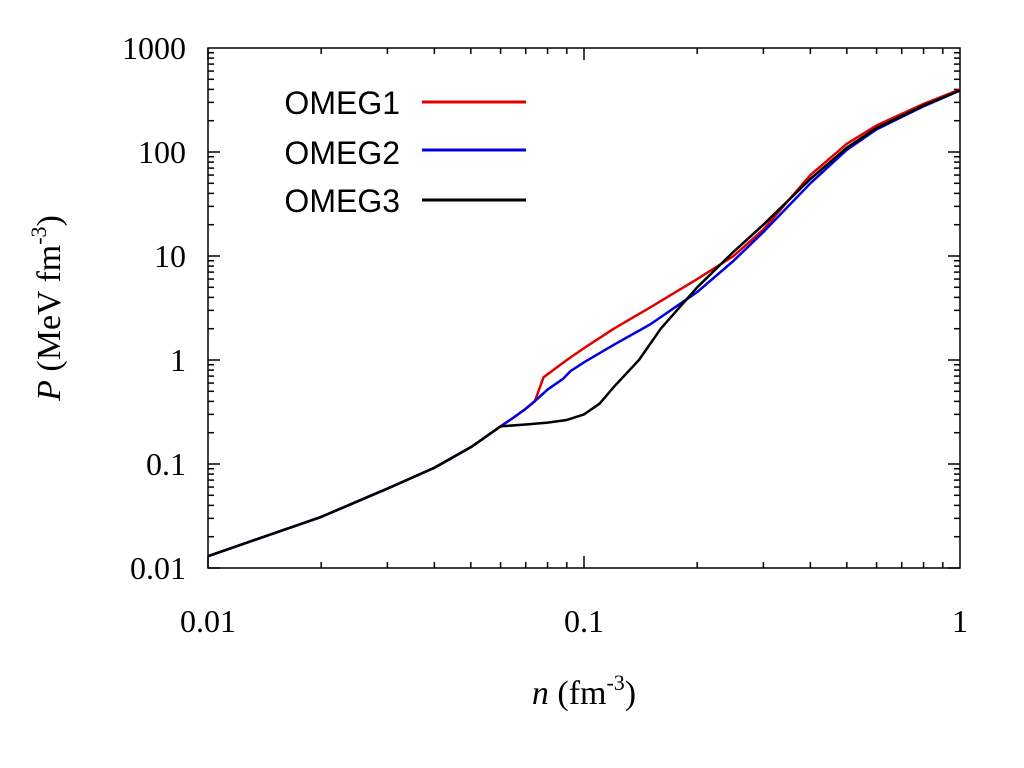  Describe the element at coordinates (342, 103) in the screenshot. I see `legend-label-omeg1: OMEG1` at that location.